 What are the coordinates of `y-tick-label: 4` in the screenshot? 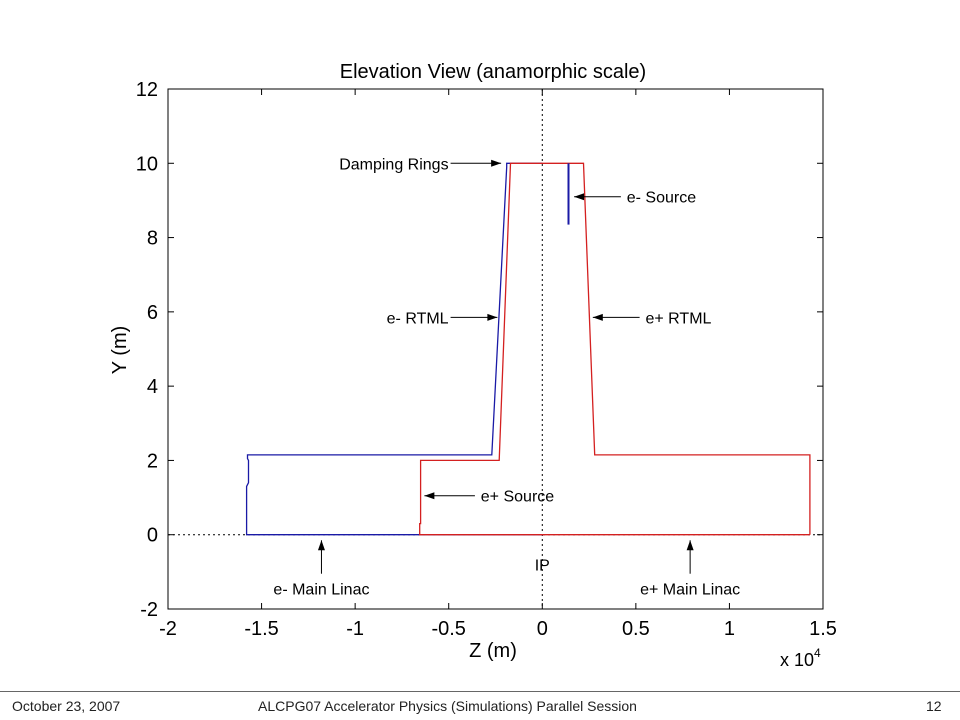 It's located at (152, 387).